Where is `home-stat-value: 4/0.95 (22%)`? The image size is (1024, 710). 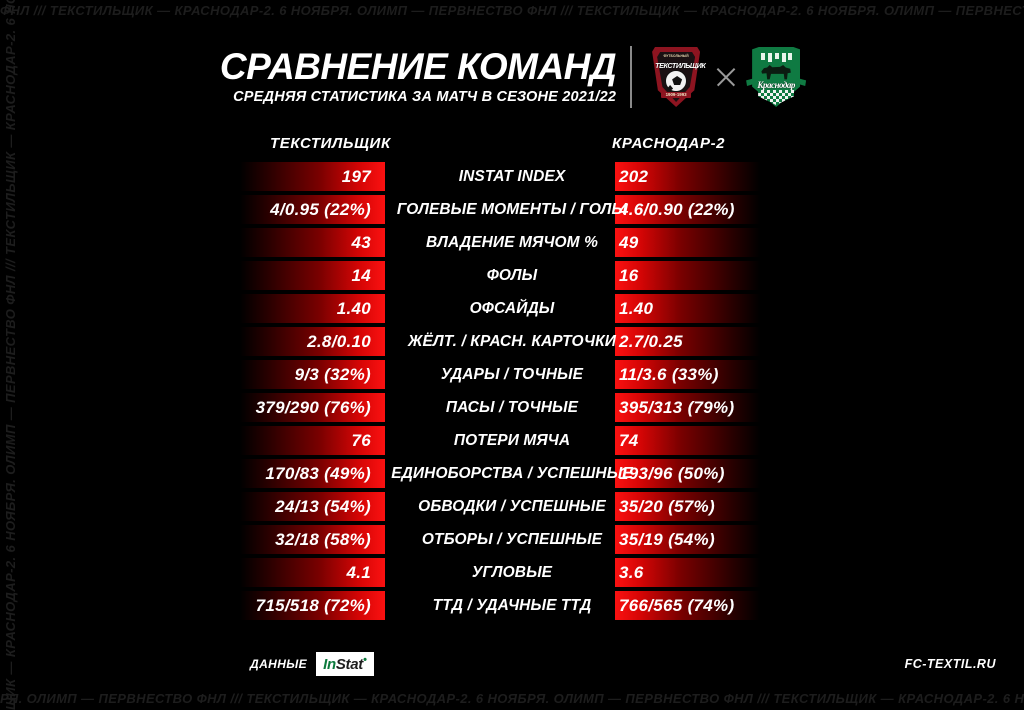 home-stat-value: 4/0.95 (22%) is located at coordinates (320, 209).